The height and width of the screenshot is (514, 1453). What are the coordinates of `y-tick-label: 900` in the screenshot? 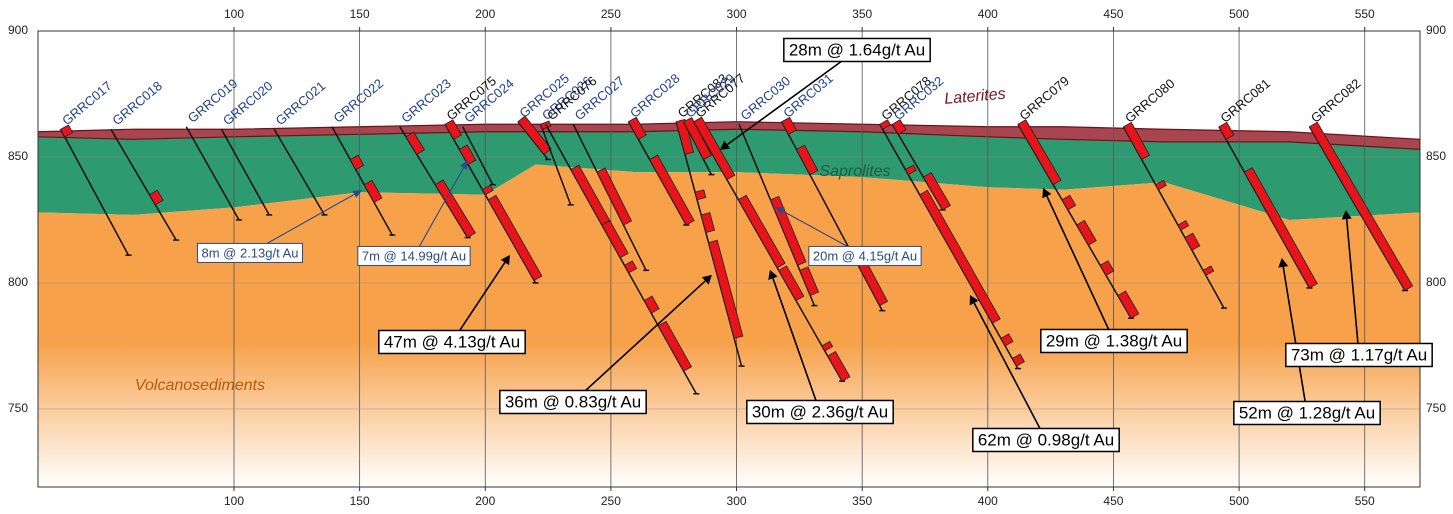 It's located at (1436, 30).